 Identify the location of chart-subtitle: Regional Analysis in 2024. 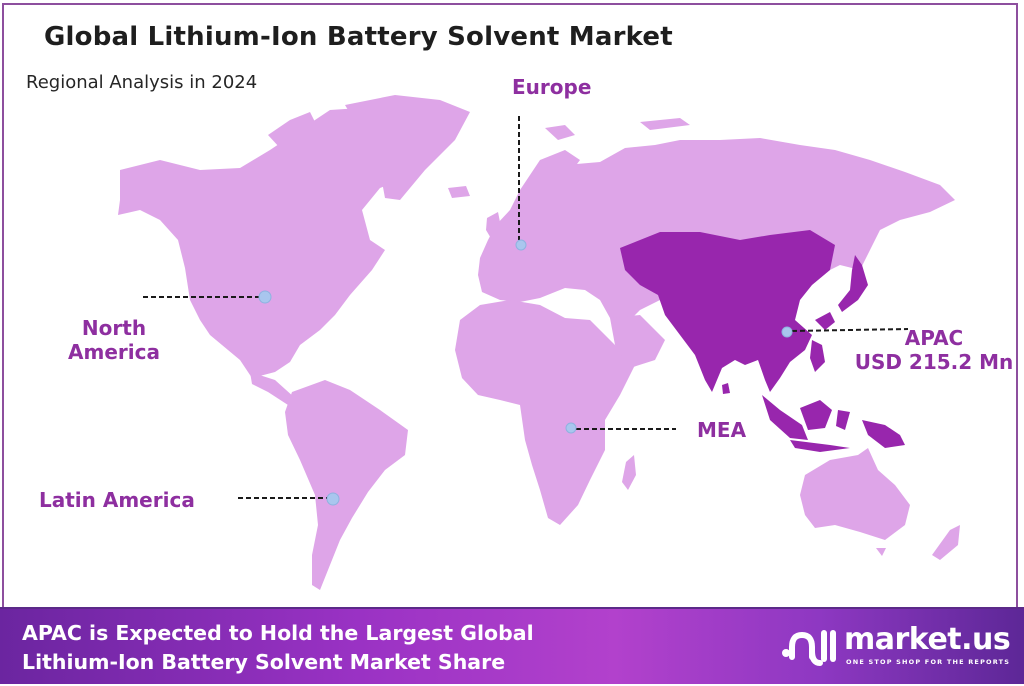
(142, 82).